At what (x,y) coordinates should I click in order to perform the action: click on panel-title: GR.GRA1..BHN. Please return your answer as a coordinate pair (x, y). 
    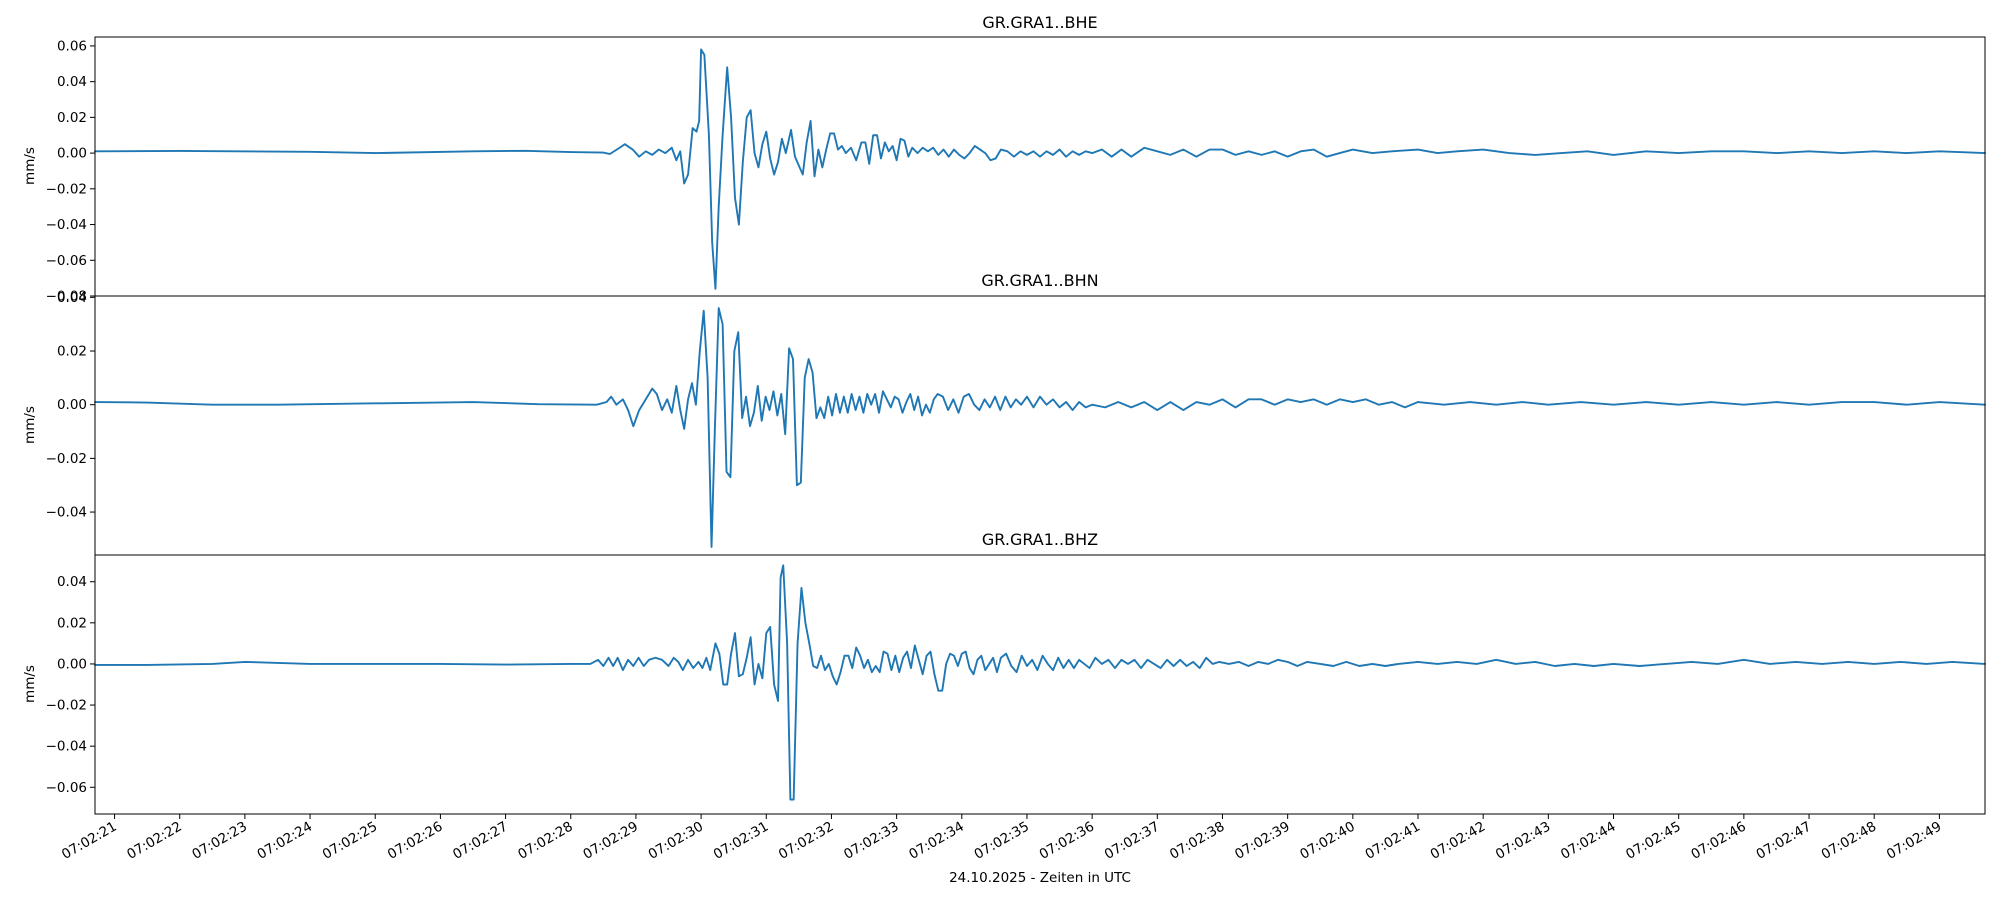
    Looking at the image, I should click on (1039, 280).